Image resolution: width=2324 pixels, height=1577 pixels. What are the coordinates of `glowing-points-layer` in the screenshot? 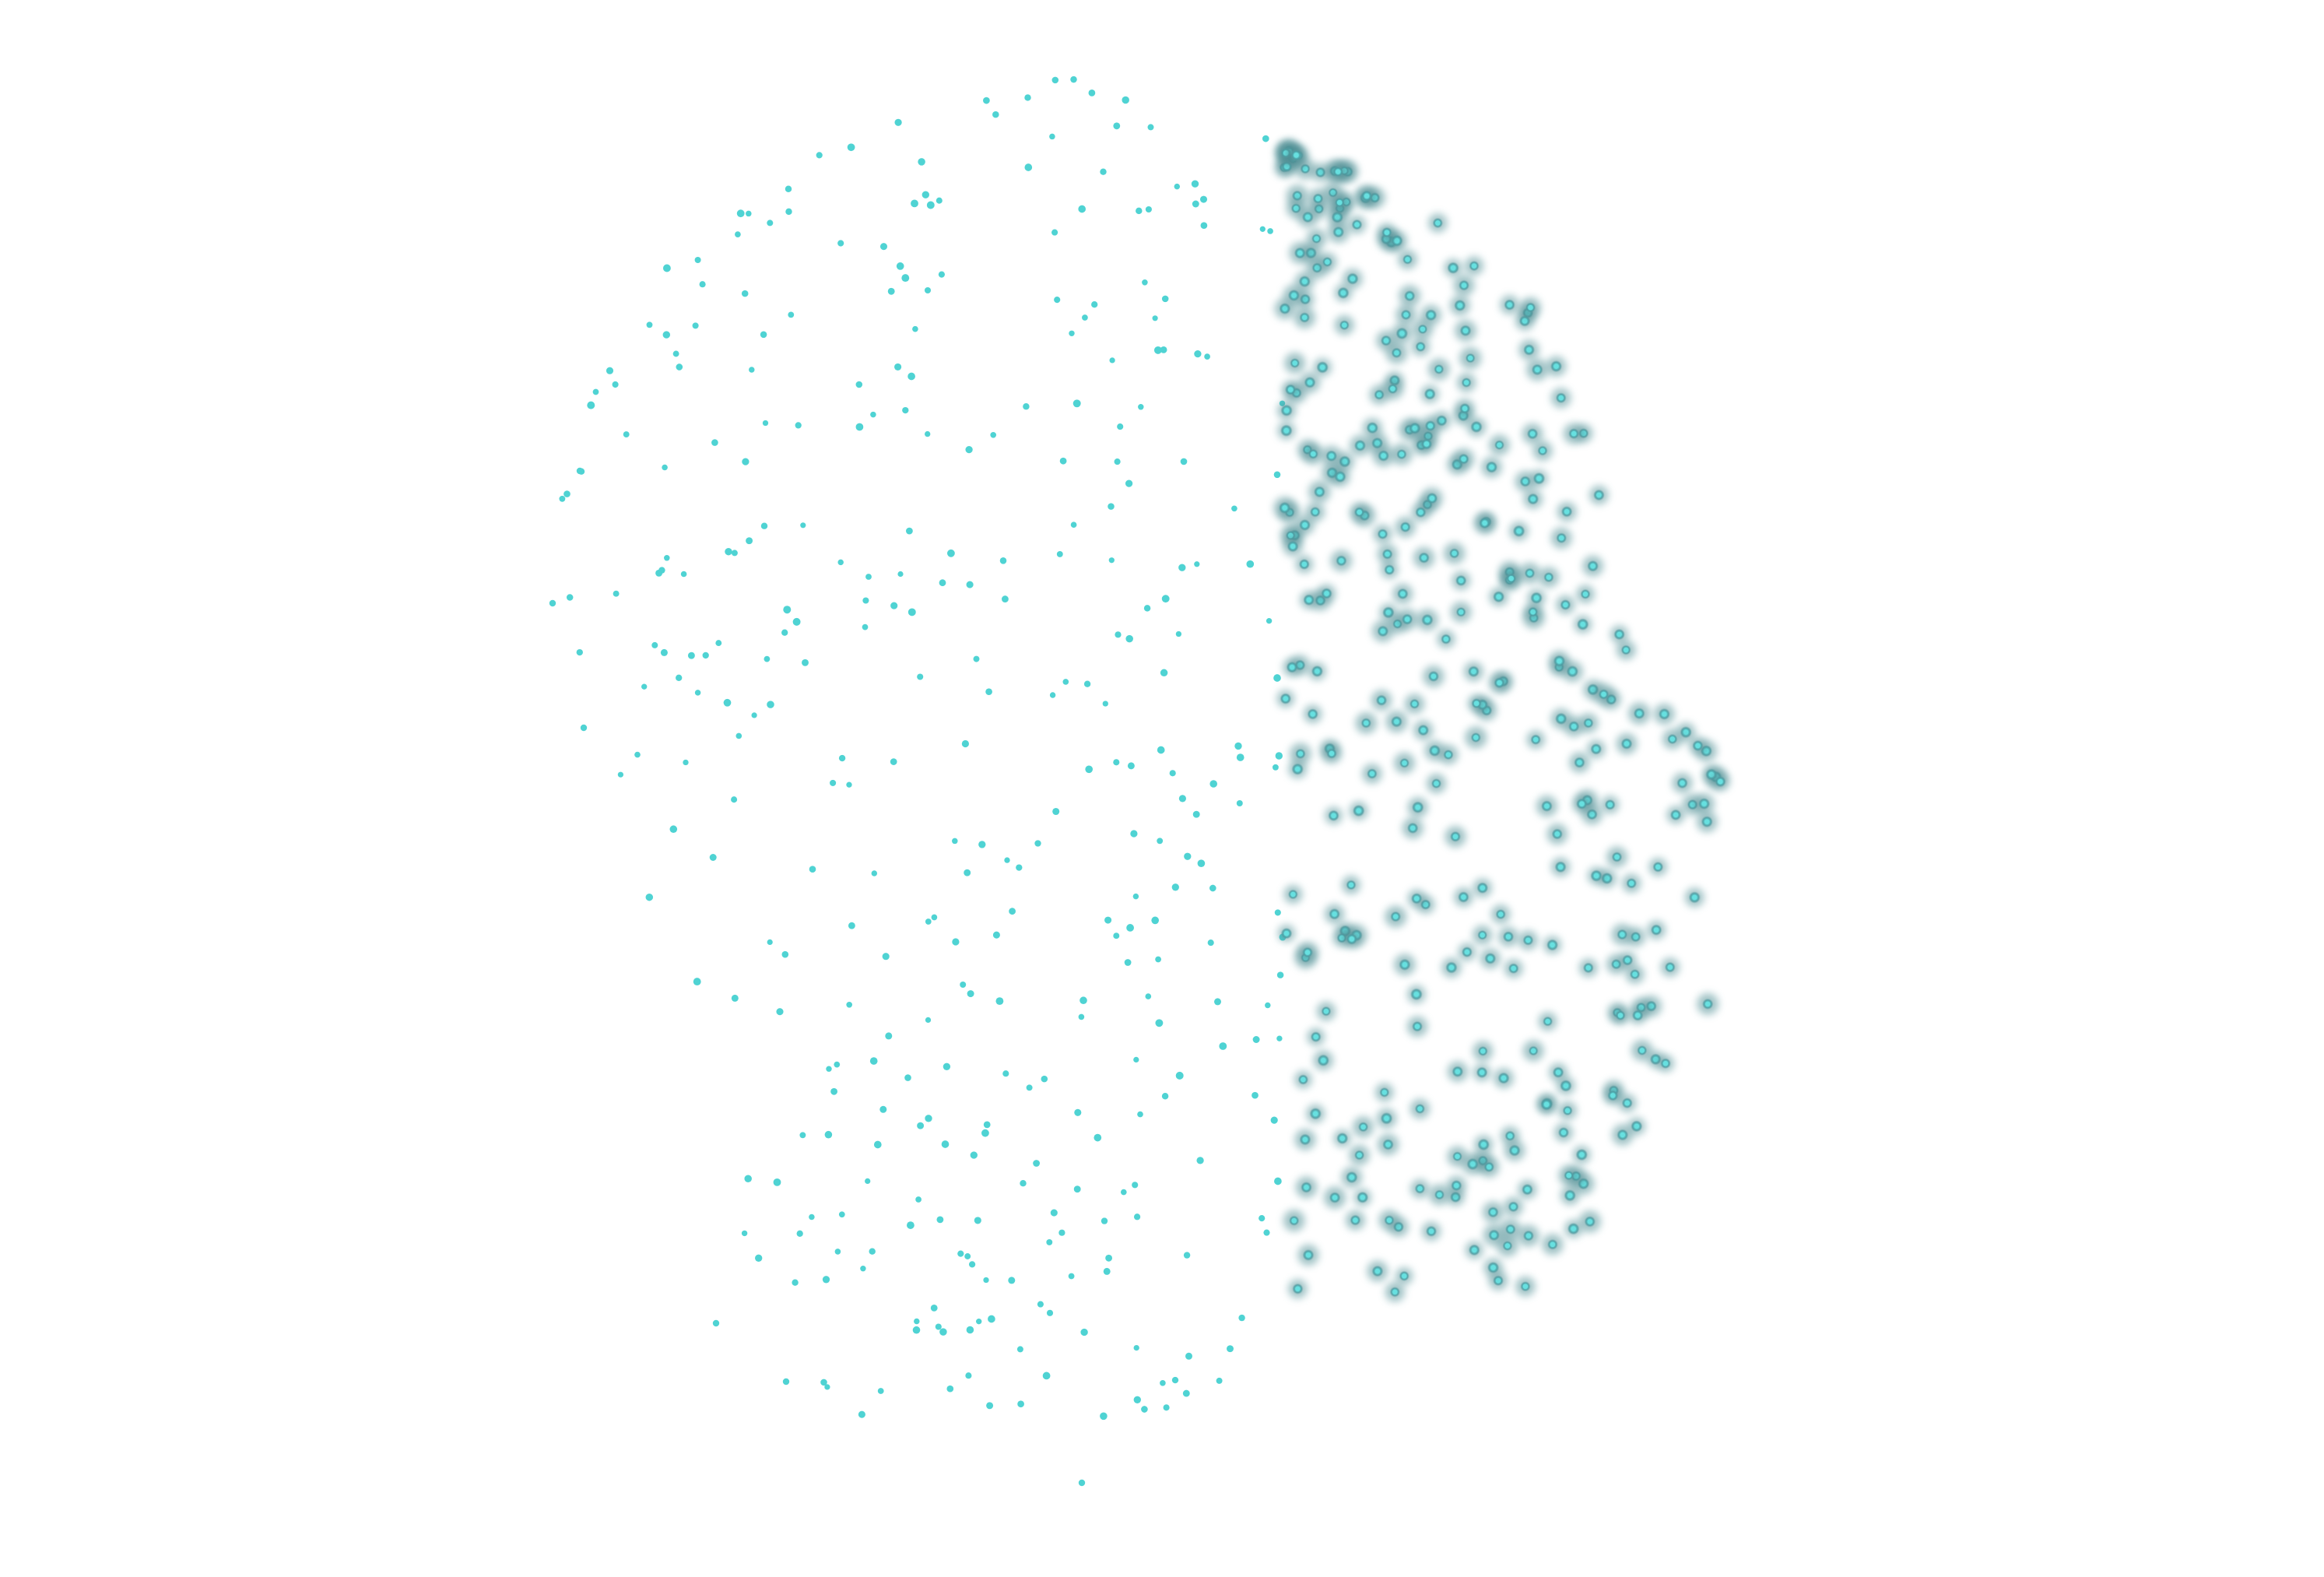 It's located at (1501, 720).